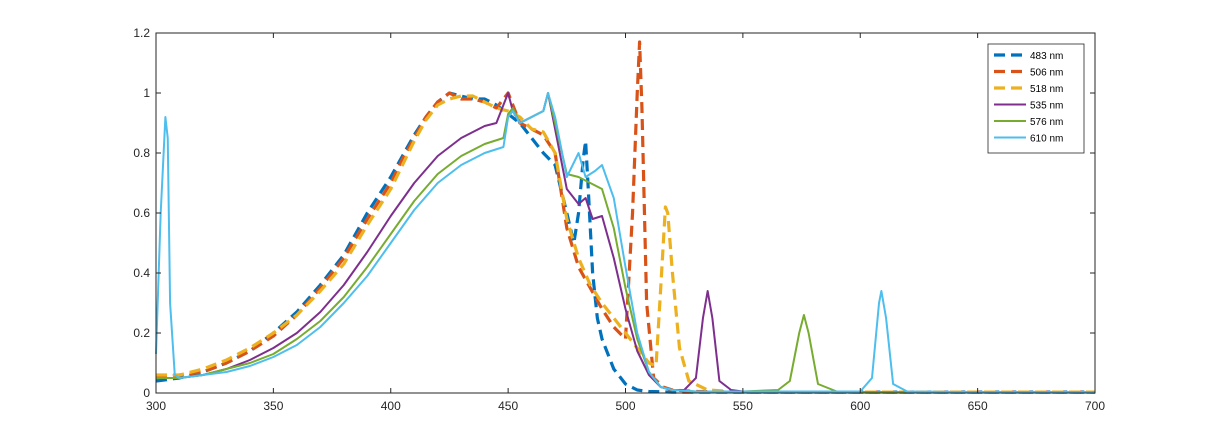  I want to click on legend-box, so click(1036, 98).